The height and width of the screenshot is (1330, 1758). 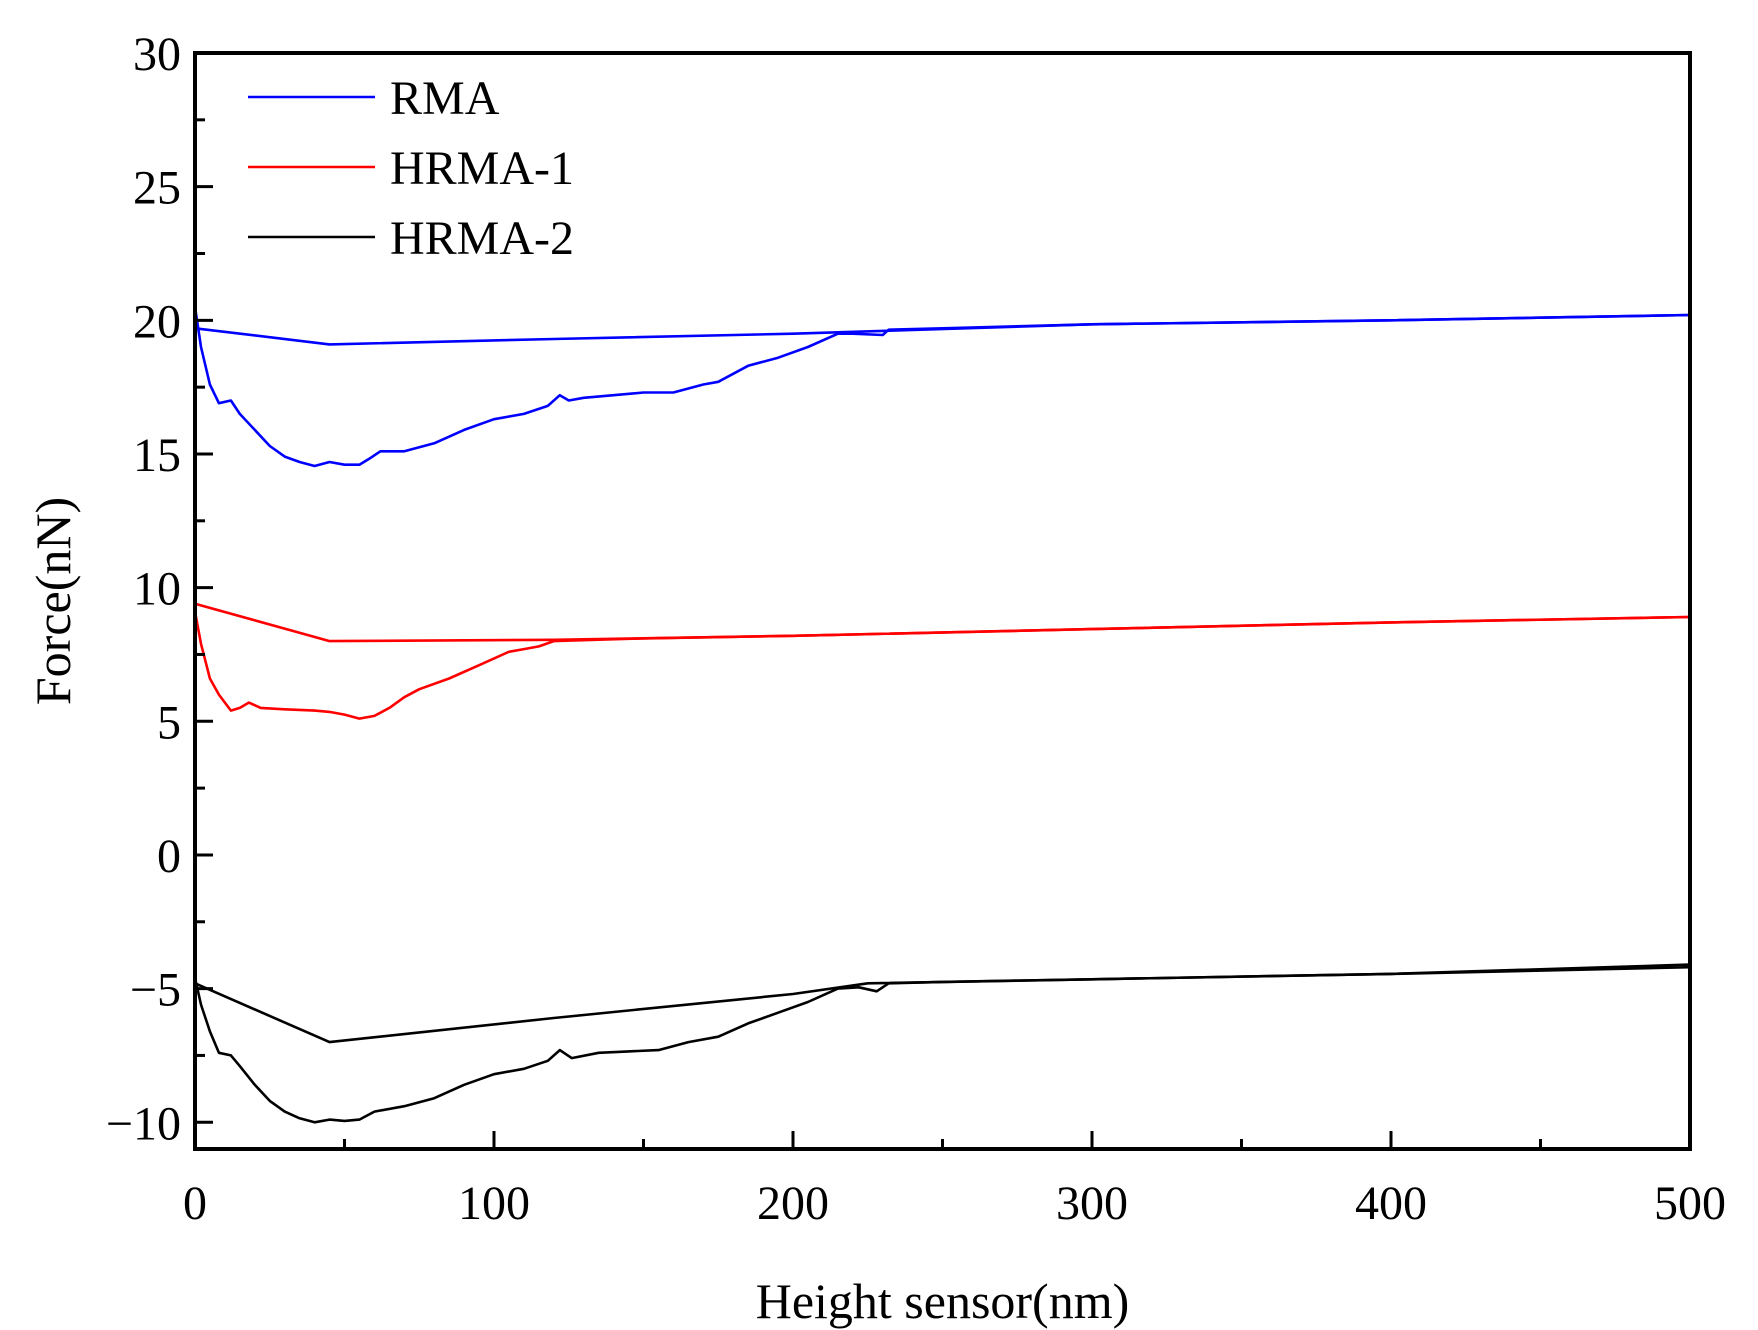 I want to click on x-tick-label: 200, so click(x=793, y=1203).